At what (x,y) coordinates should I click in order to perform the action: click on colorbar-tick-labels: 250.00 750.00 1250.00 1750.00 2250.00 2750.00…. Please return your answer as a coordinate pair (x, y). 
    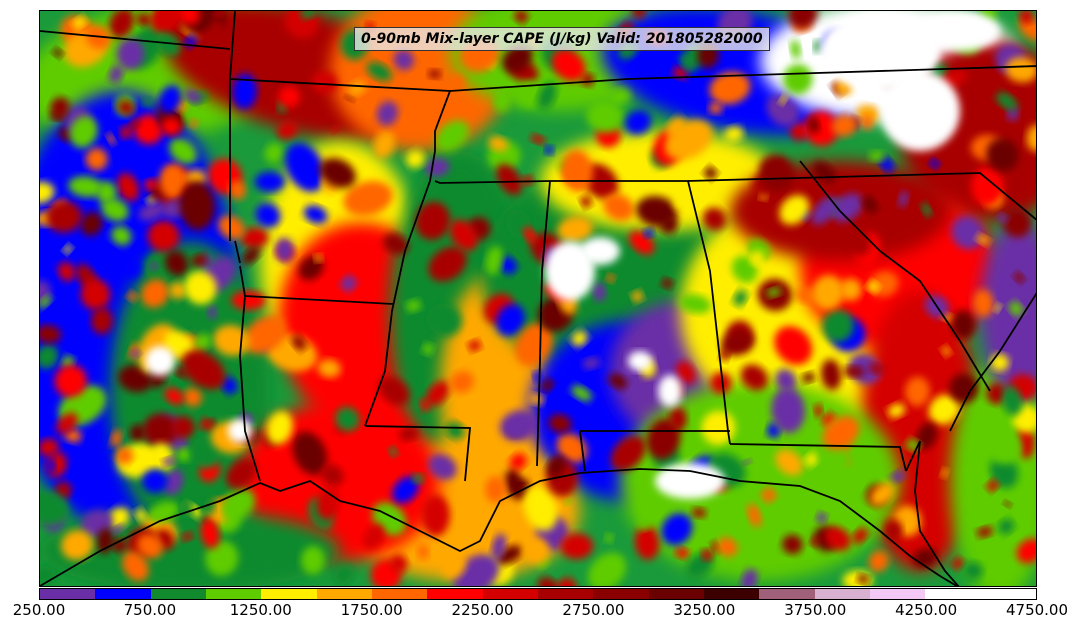
    Looking at the image, I should click on (540, 613).